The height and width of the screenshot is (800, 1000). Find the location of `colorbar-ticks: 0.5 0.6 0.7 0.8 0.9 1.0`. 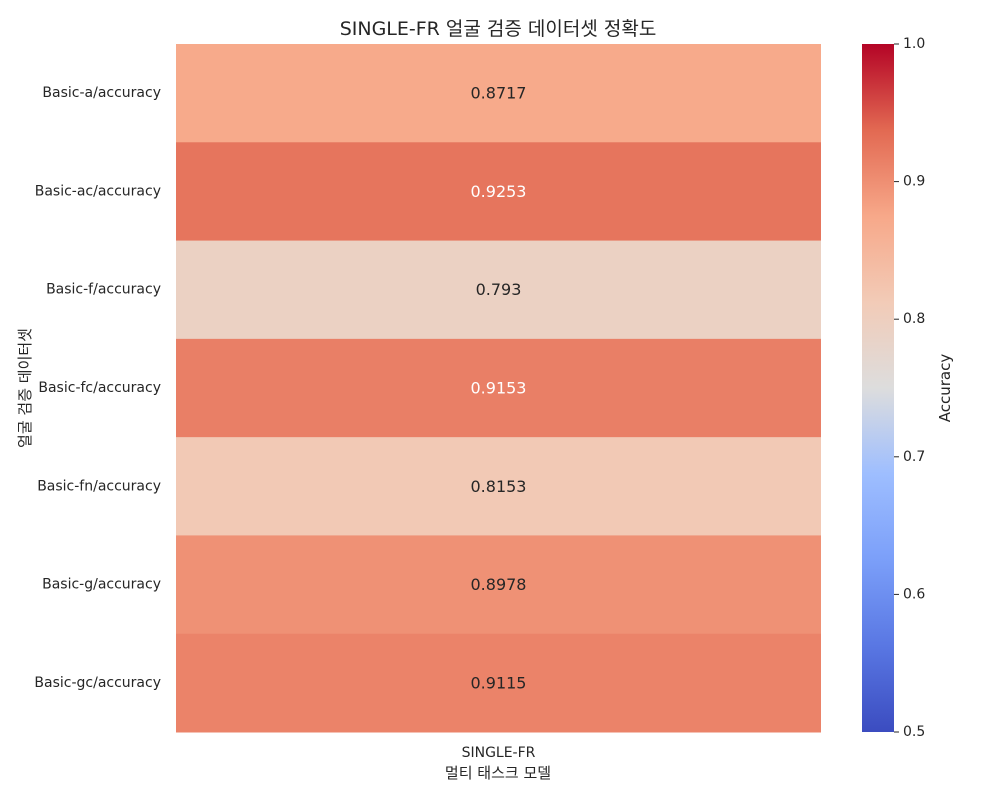

colorbar-ticks: 0.5 0.6 0.7 0.8 0.9 1.0 is located at coordinates (909, 388).